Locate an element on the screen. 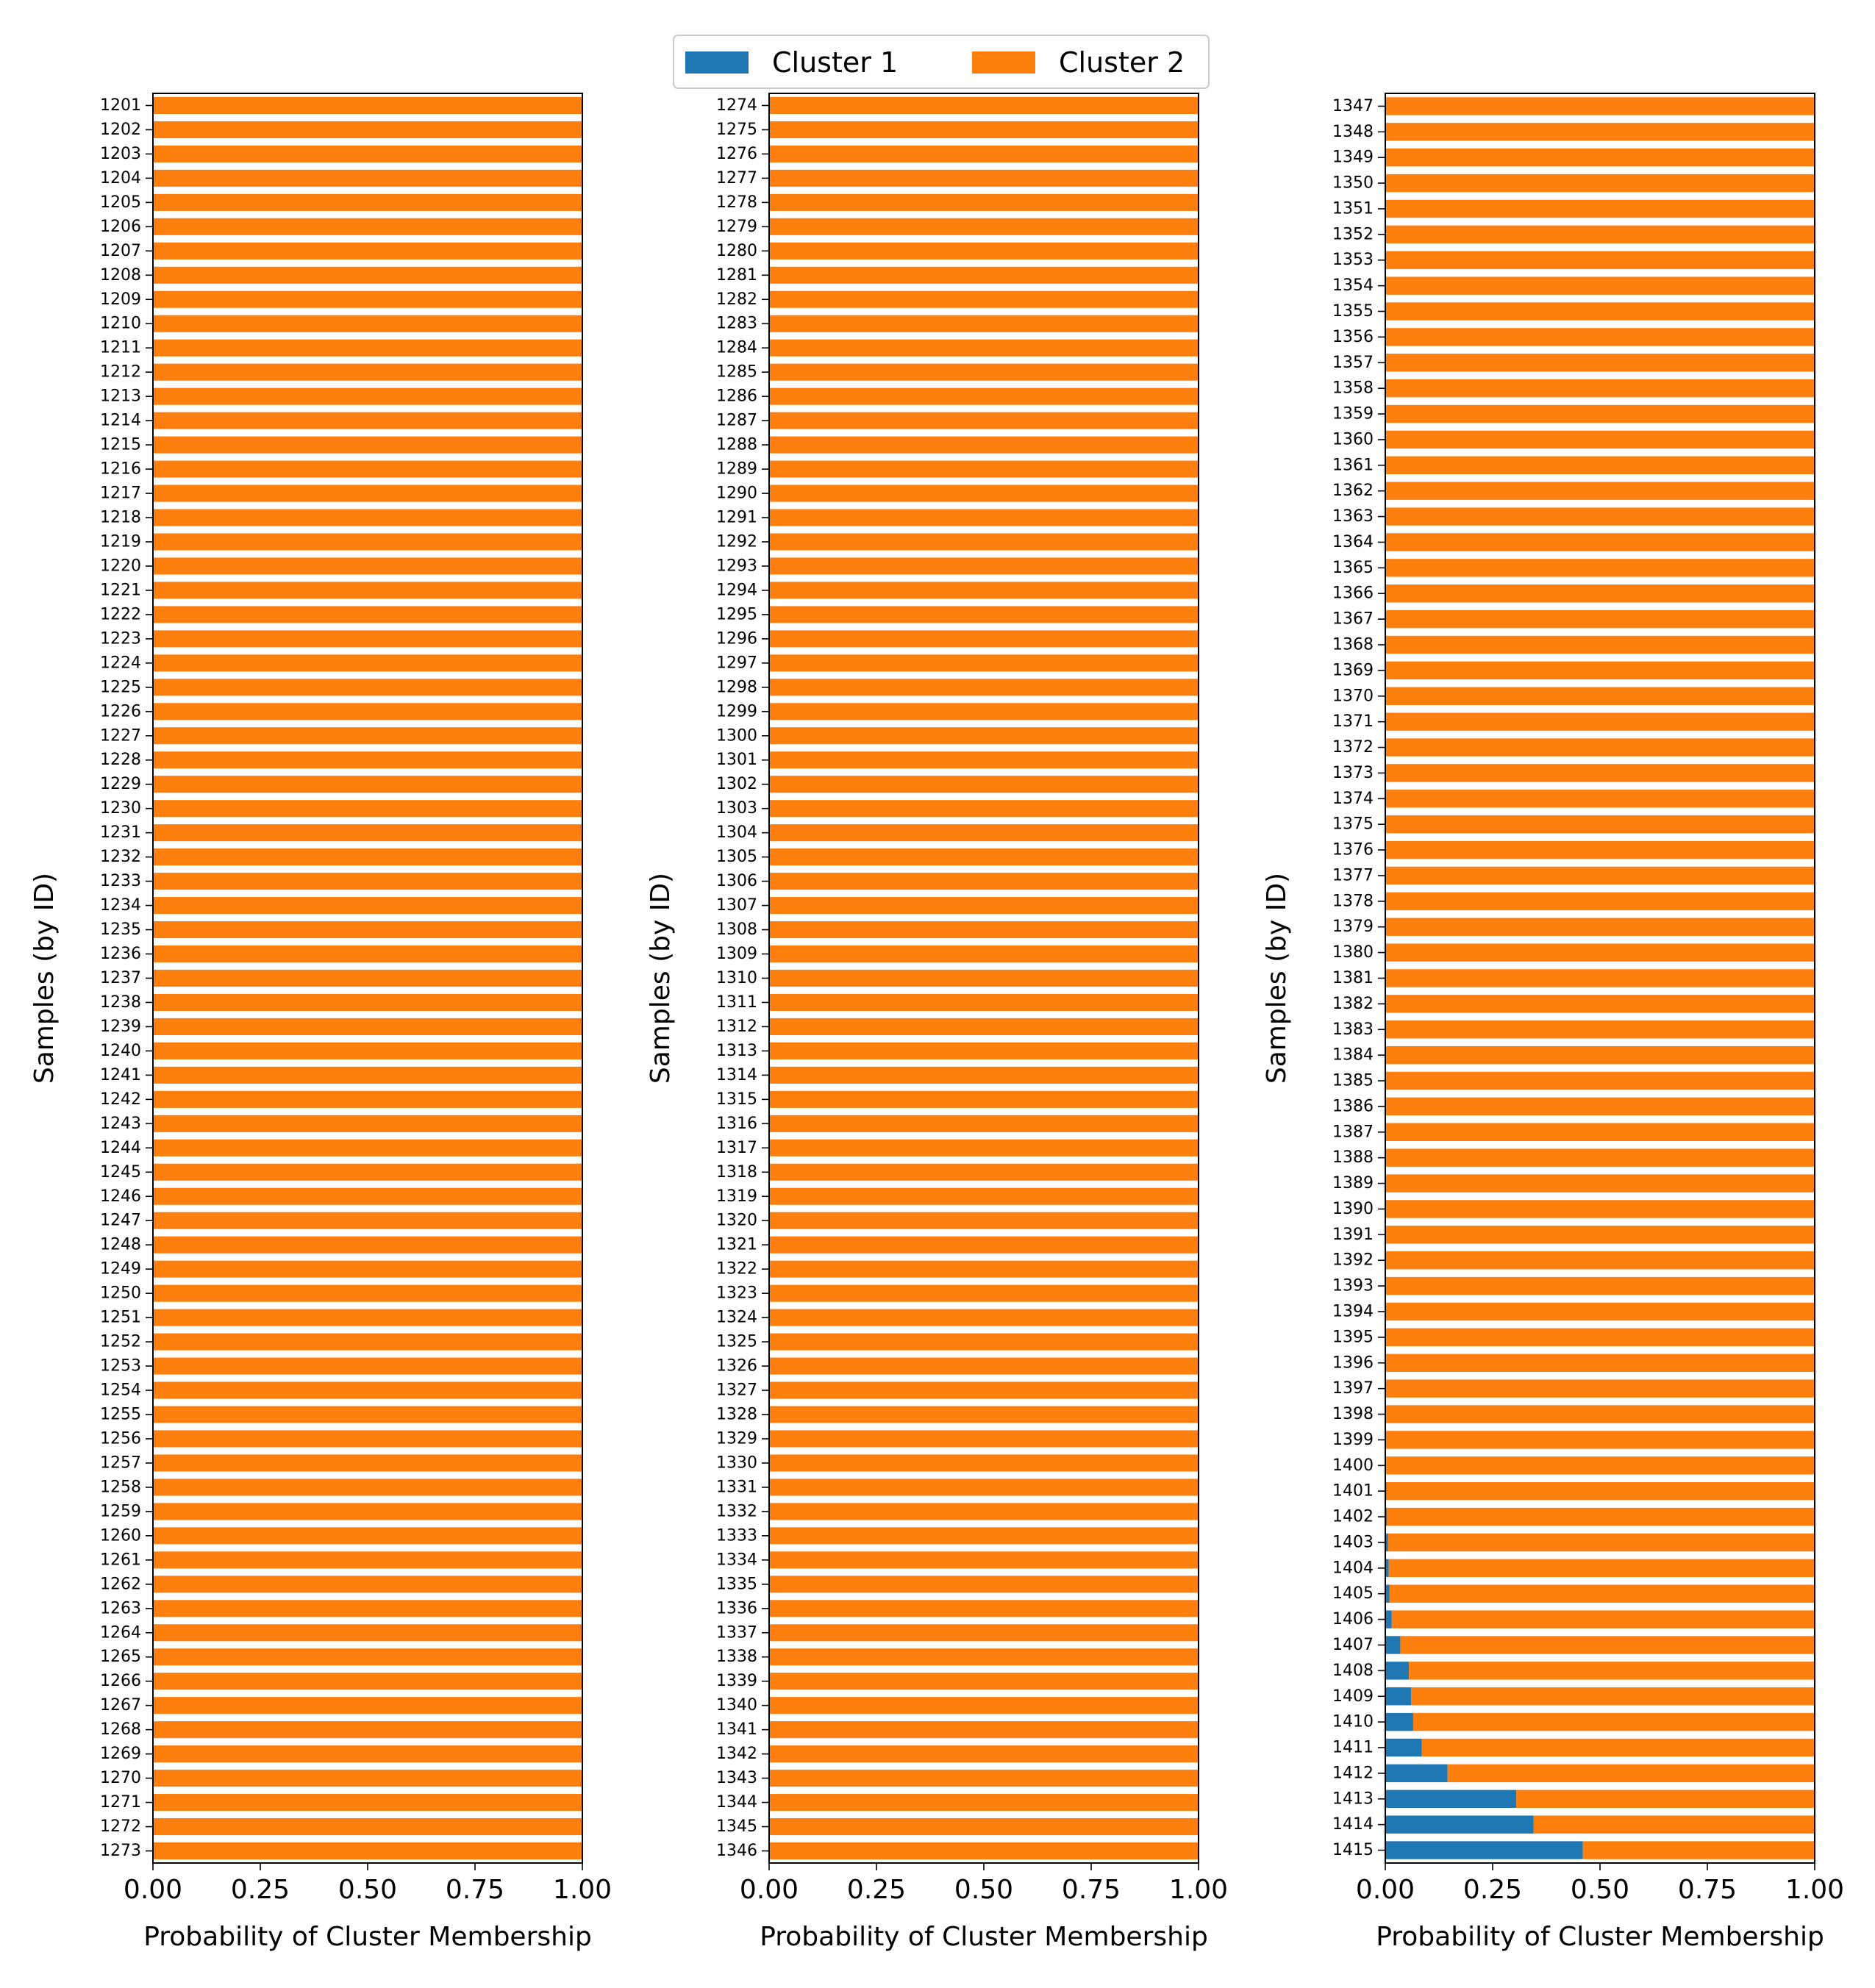  y-tick-label: 1295 is located at coordinates (737, 614).